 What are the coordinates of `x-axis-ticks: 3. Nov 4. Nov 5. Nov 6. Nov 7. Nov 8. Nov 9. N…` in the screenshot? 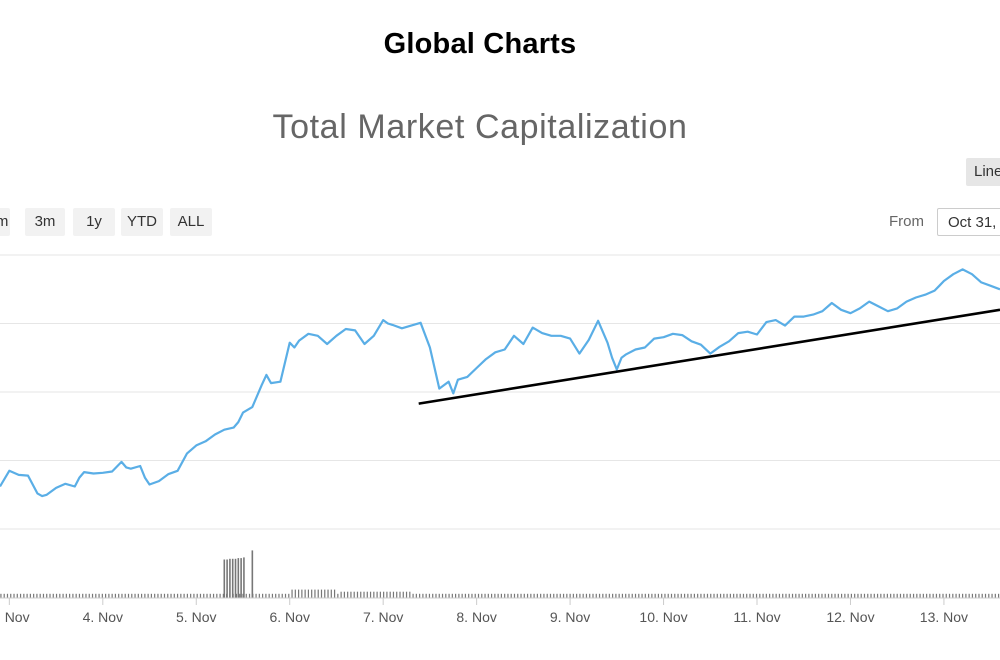 It's located at (484, 611).